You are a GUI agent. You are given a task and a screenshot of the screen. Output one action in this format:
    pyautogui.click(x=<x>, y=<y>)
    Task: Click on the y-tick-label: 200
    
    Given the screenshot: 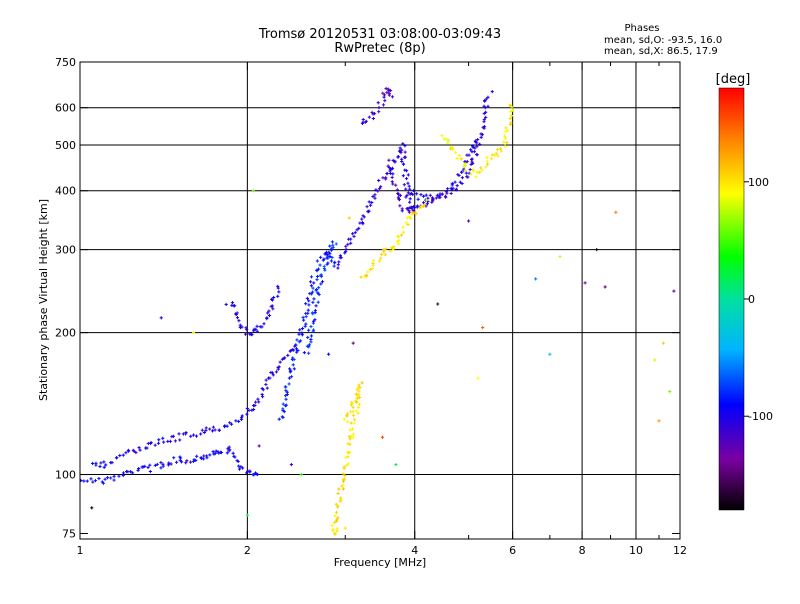 What is the action you would take?
    pyautogui.click(x=65, y=333)
    